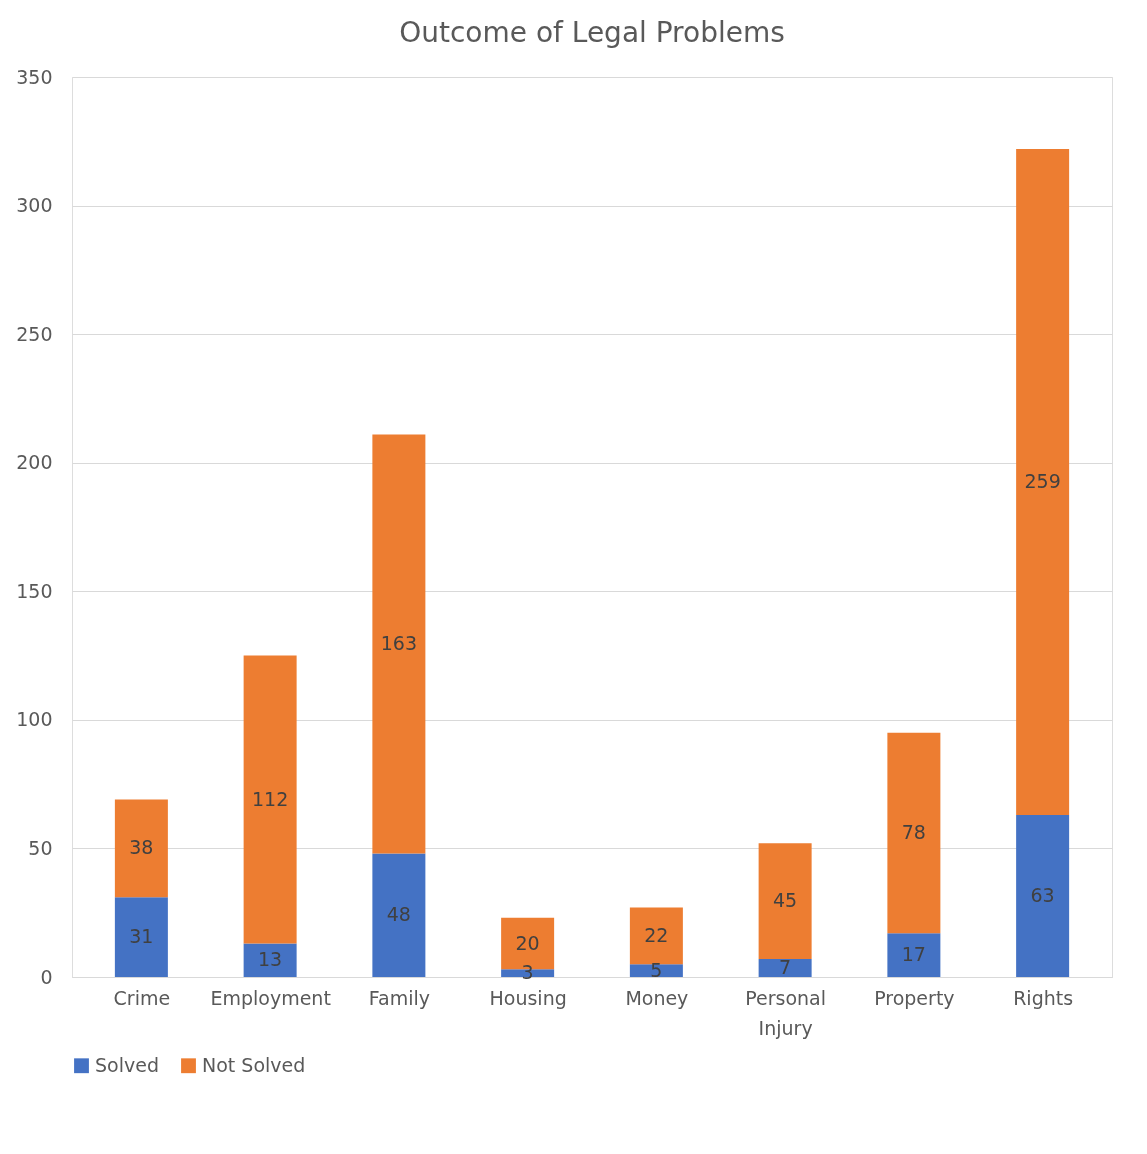 The width and height of the screenshot is (1147, 1154). Describe the element at coordinates (786, 1012) in the screenshot. I see `x-tick-label: Personal Injury` at that location.